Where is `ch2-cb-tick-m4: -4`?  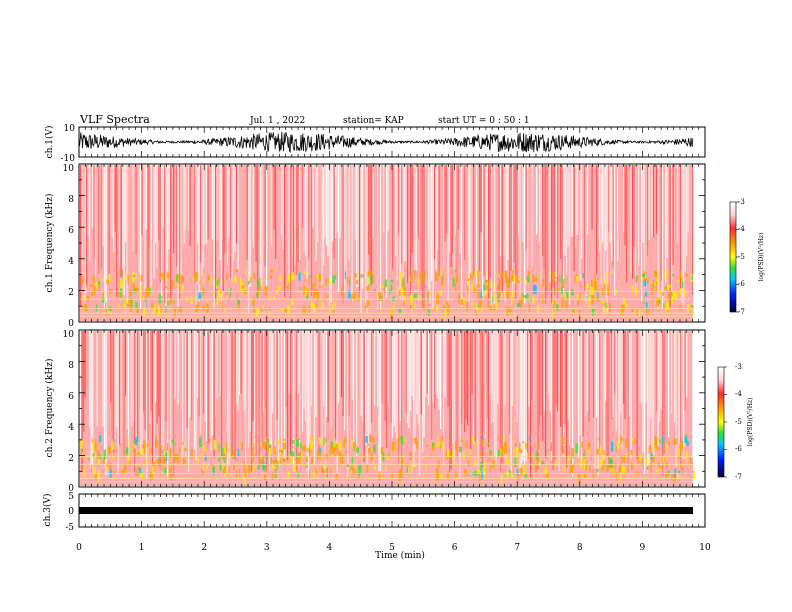
ch2-cb-tick-m4: -4 is located at coordinates (738, 394).